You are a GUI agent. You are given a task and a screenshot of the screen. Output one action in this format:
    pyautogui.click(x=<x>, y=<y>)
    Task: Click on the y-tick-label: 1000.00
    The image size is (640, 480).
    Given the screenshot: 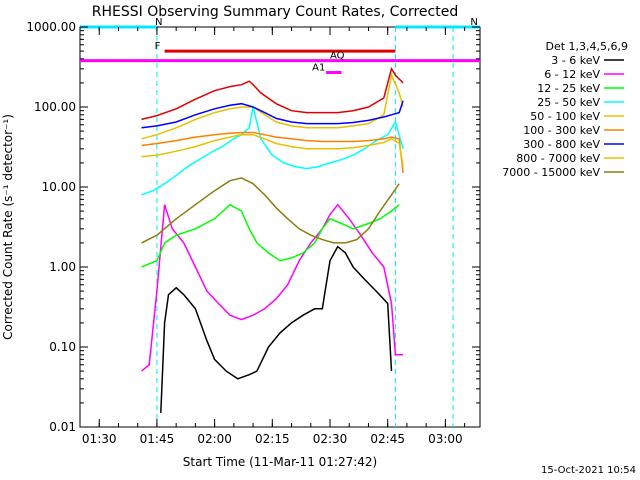 What is the action you would take?
    pyautogui.click(x=51, y=27)
    